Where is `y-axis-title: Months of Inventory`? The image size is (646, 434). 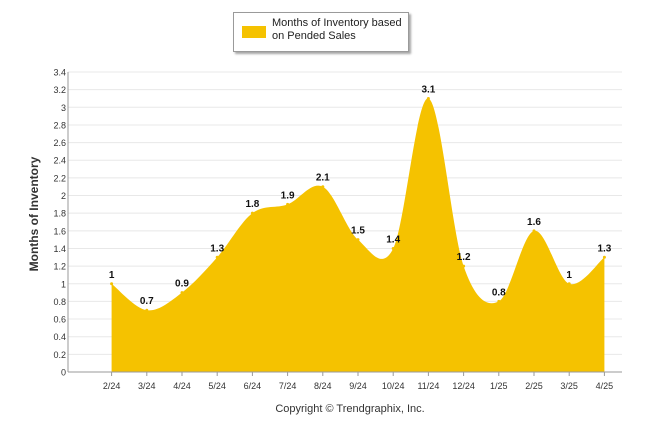 y-axis-title: Months of Inventory is located at coordinates (34, 214).